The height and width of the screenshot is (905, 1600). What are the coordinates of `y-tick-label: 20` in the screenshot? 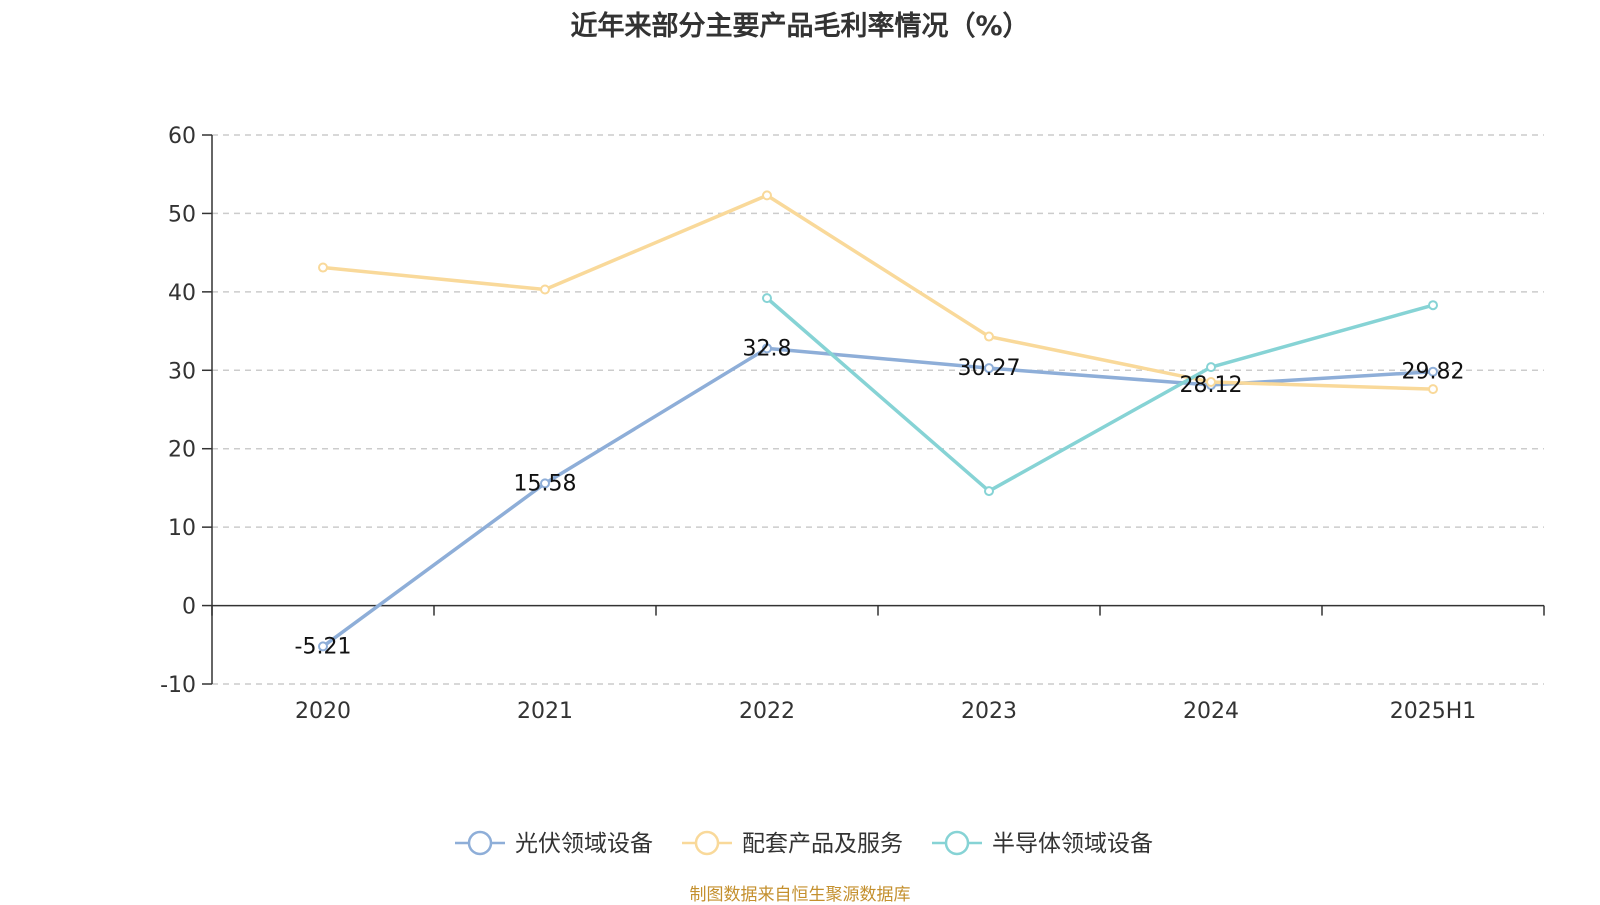 It's located at (182, 450).